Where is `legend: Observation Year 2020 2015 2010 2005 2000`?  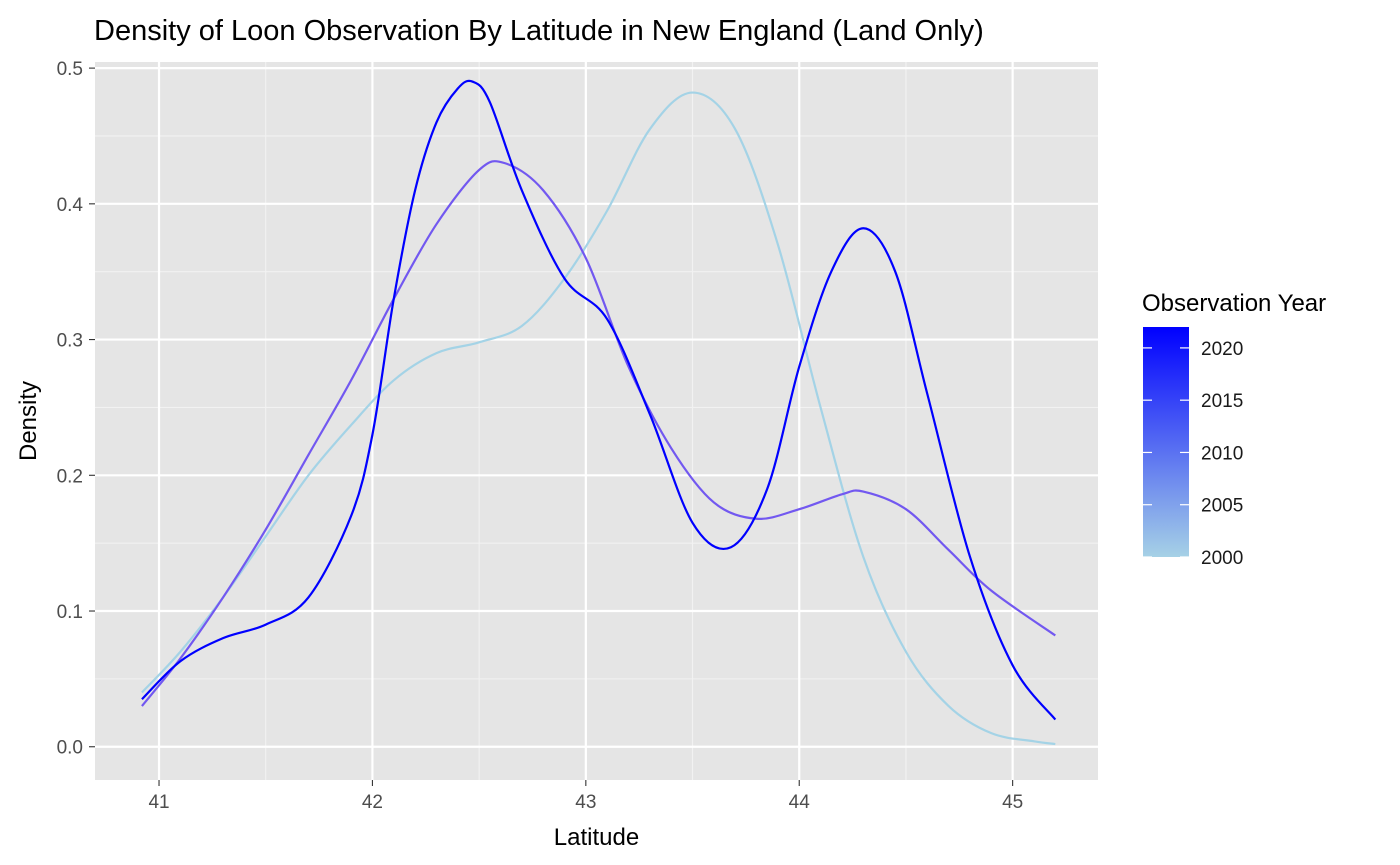 legend: Observation Year 2020 2015 2010 2005 2000 is located at coordinates (1234, 429).